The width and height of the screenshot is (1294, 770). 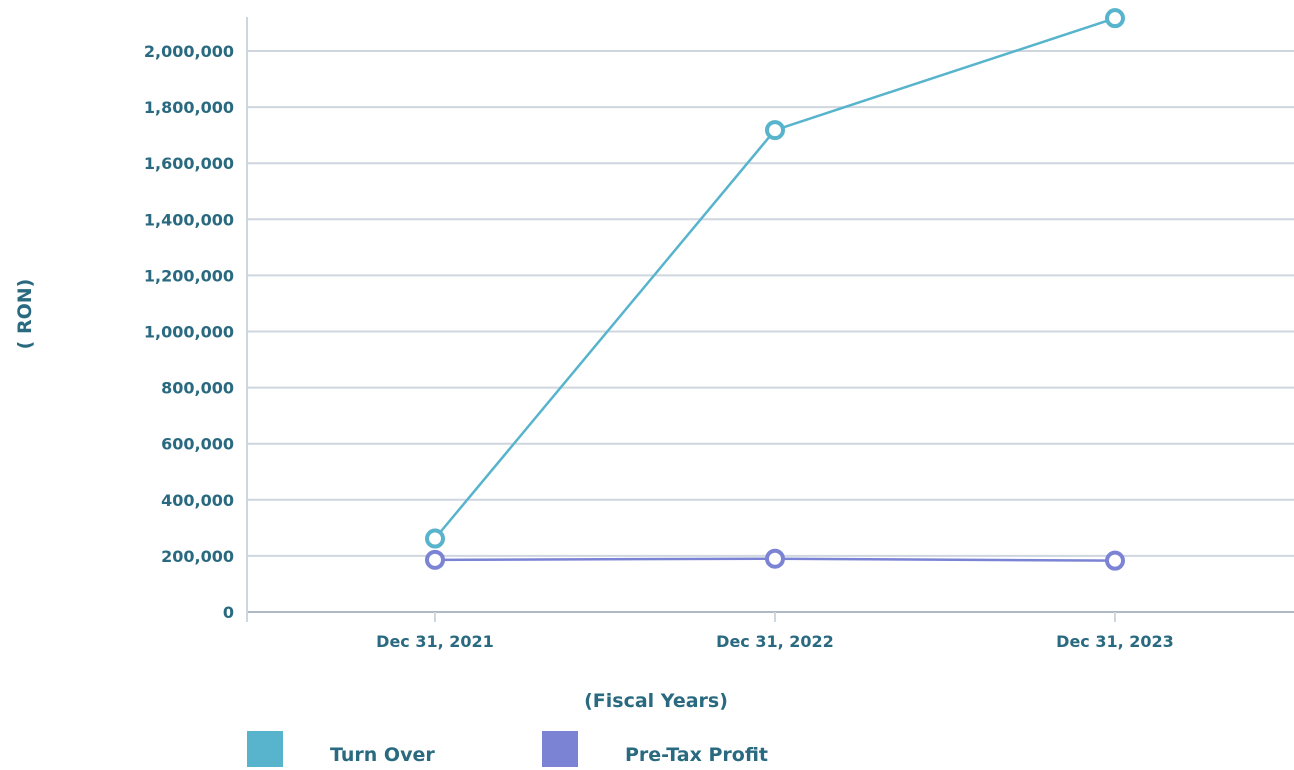 I want to click on x-tick-labels: Dec 31, 2021 Dec 31, 2022 Dec 31, 2023, so click(x=775, y=641).